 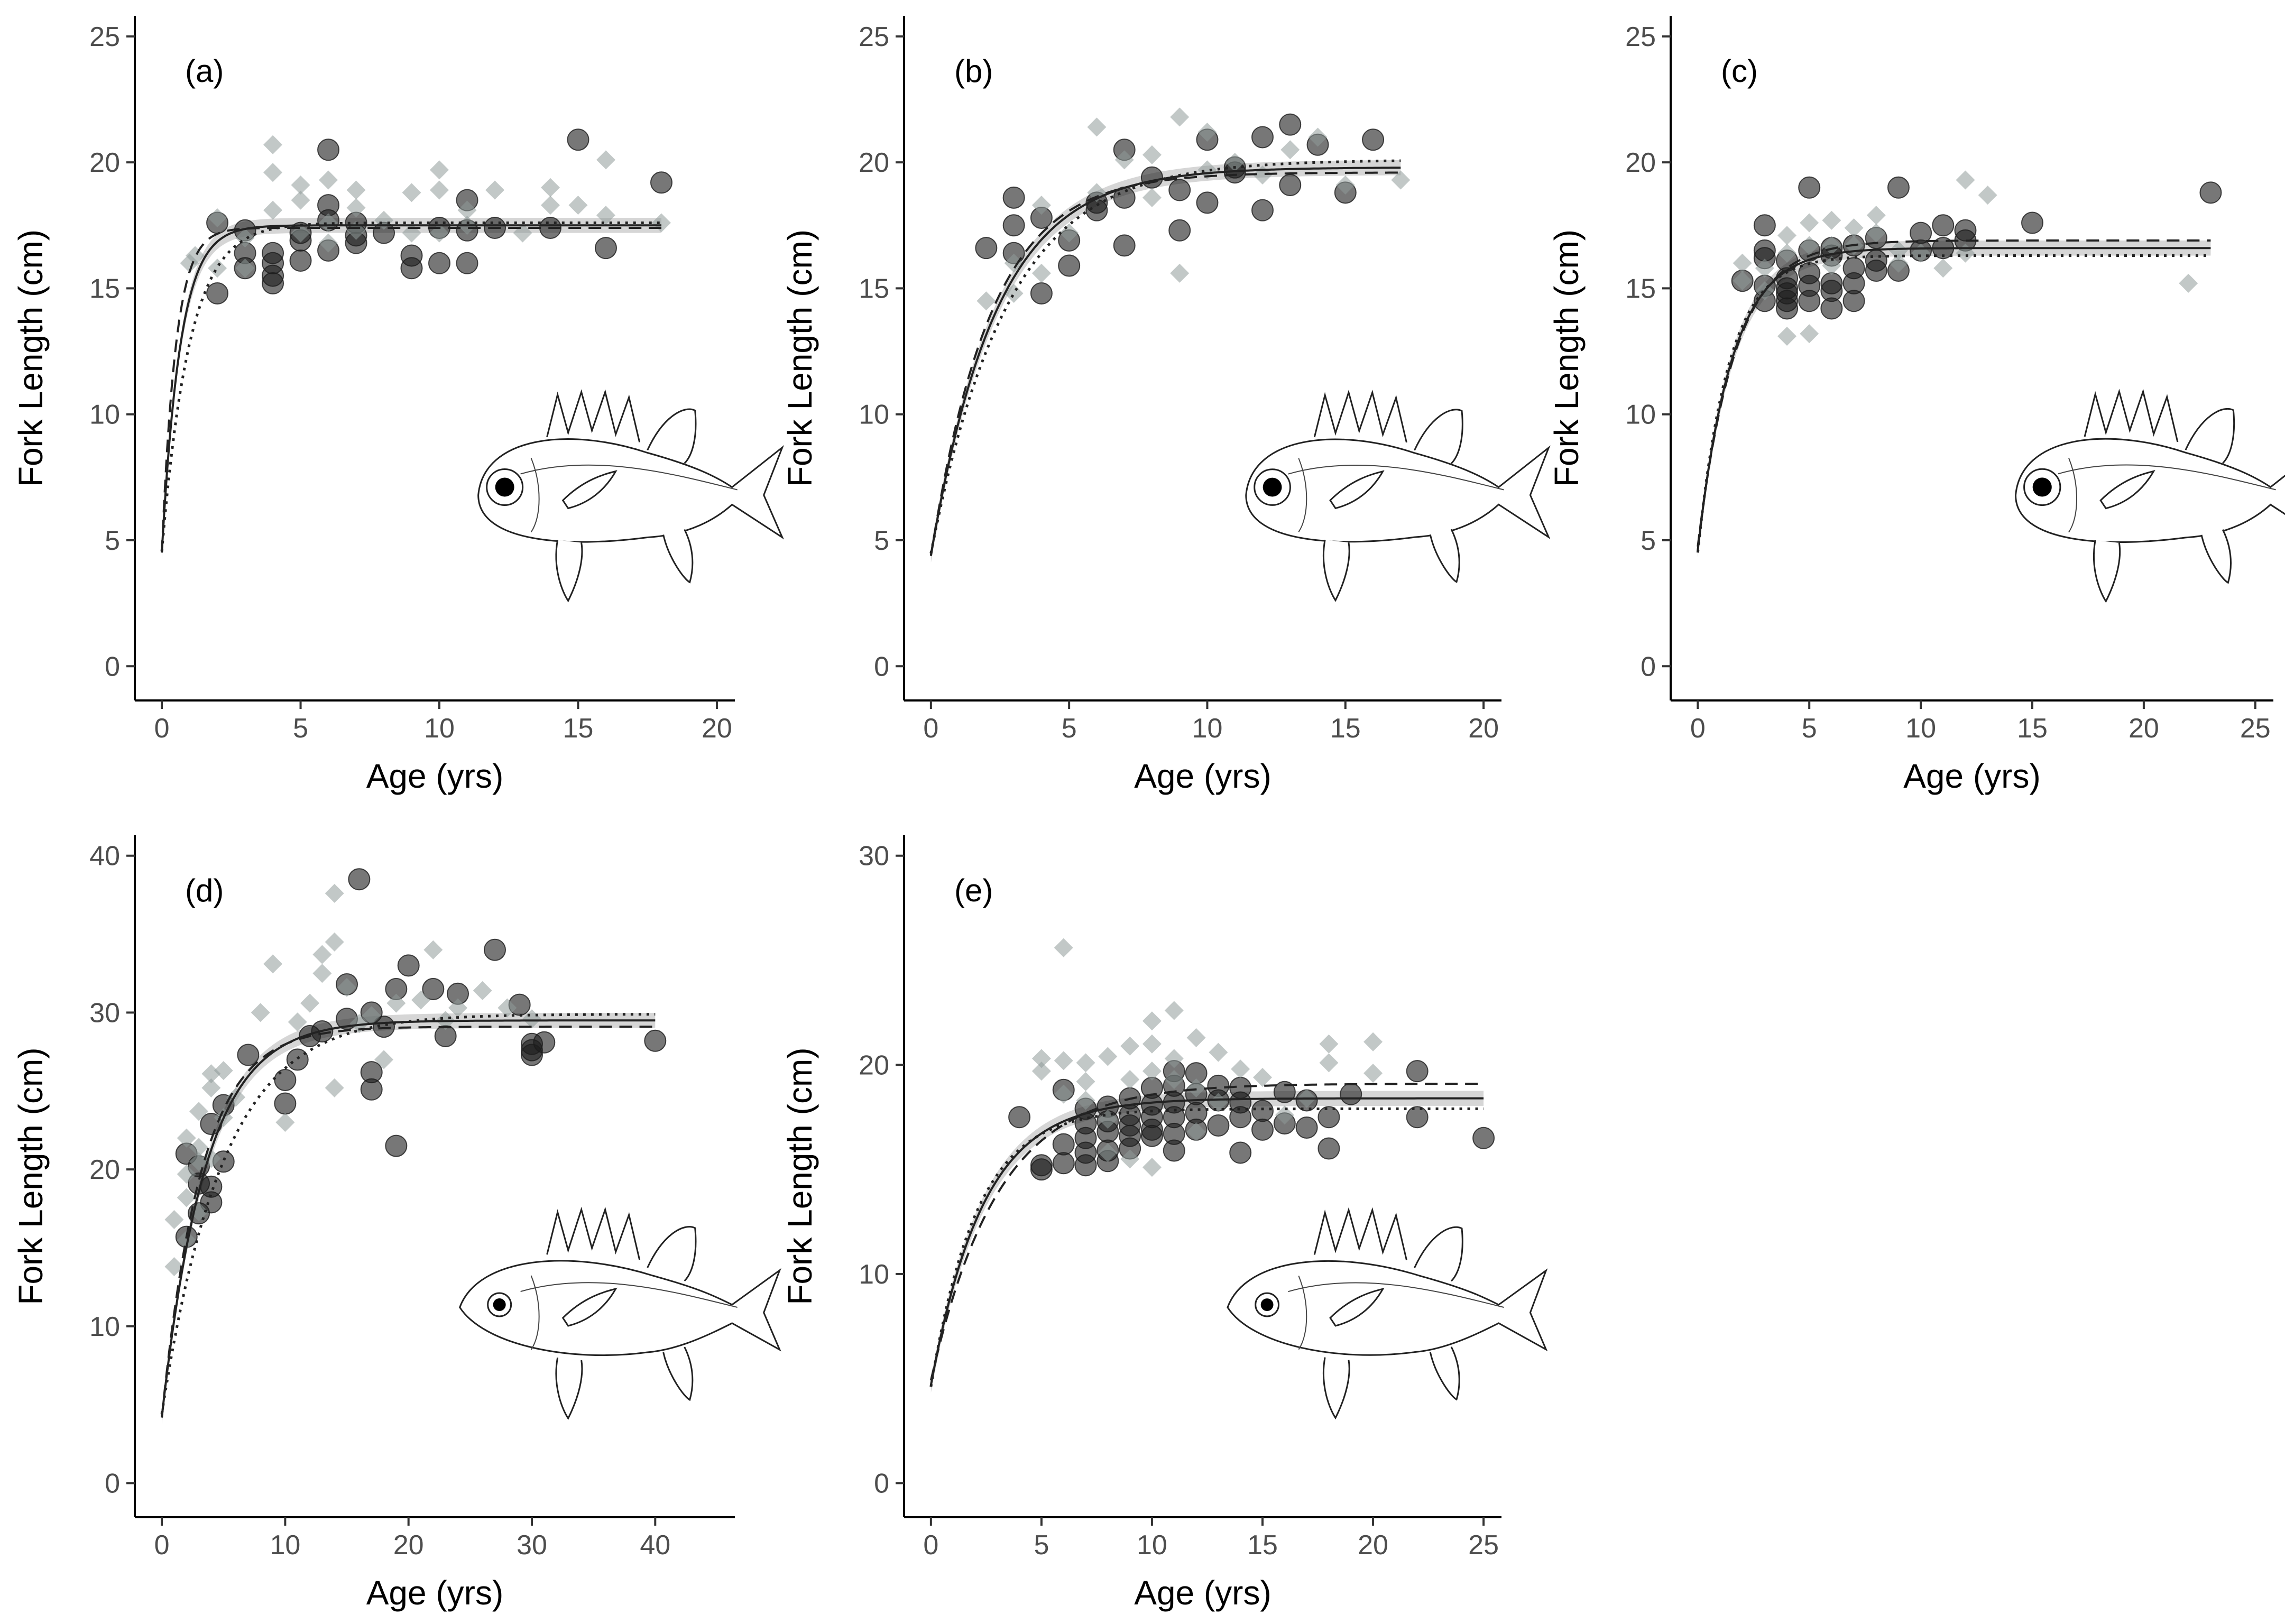 What do you see at coordinates (874, 37) in the screenshot?
I see `y-tick-label: 25` at bounding box center [874, 37].